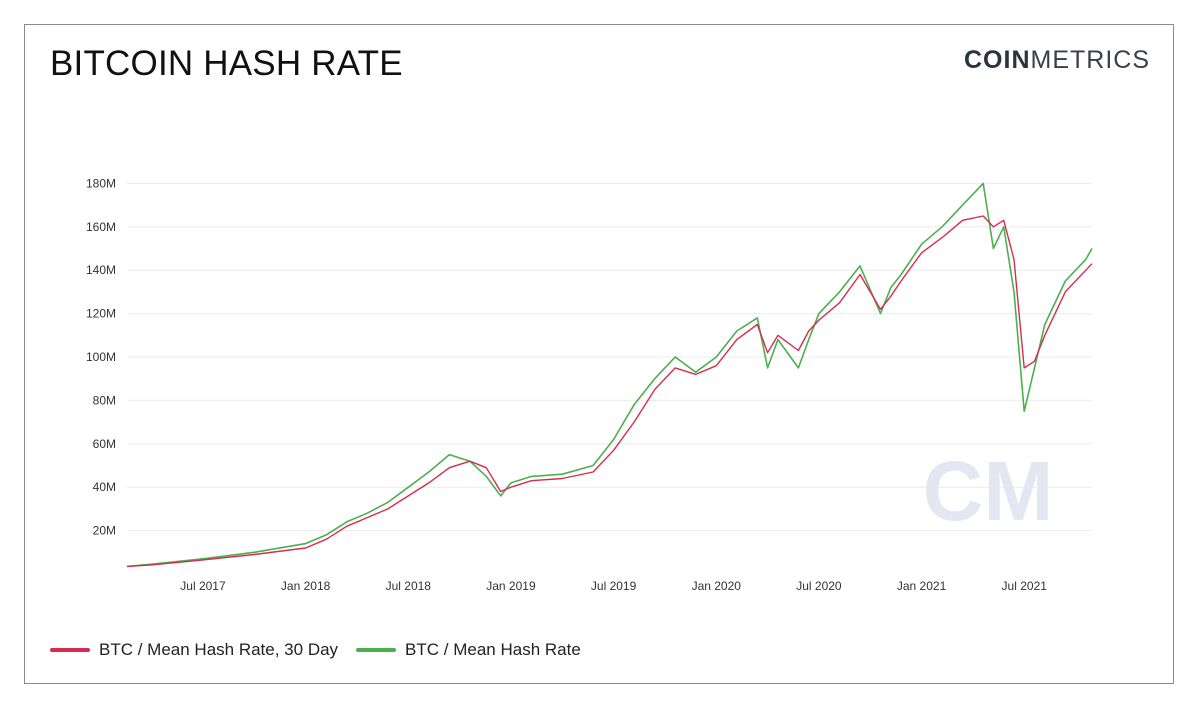 Image resolution: width=1200 pixels, height=709 pixels. I want to click on x-tick-label: Jan 2018, so click(306, 586).